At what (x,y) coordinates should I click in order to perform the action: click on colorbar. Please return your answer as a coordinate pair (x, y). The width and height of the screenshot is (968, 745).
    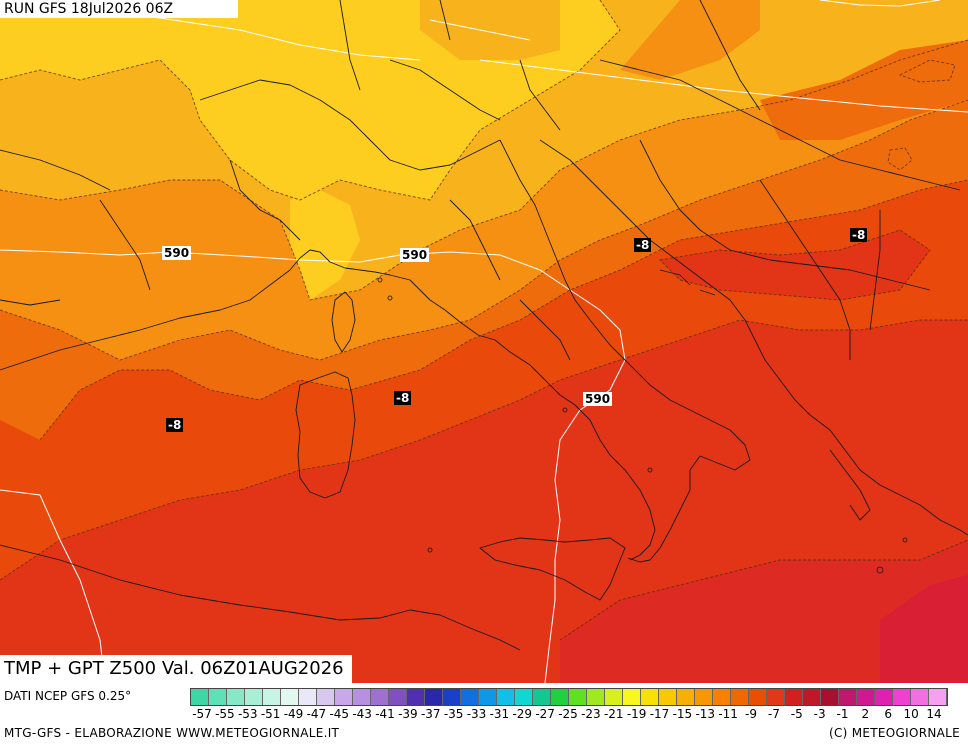
    Looking at the image, I should click on (569, 697).